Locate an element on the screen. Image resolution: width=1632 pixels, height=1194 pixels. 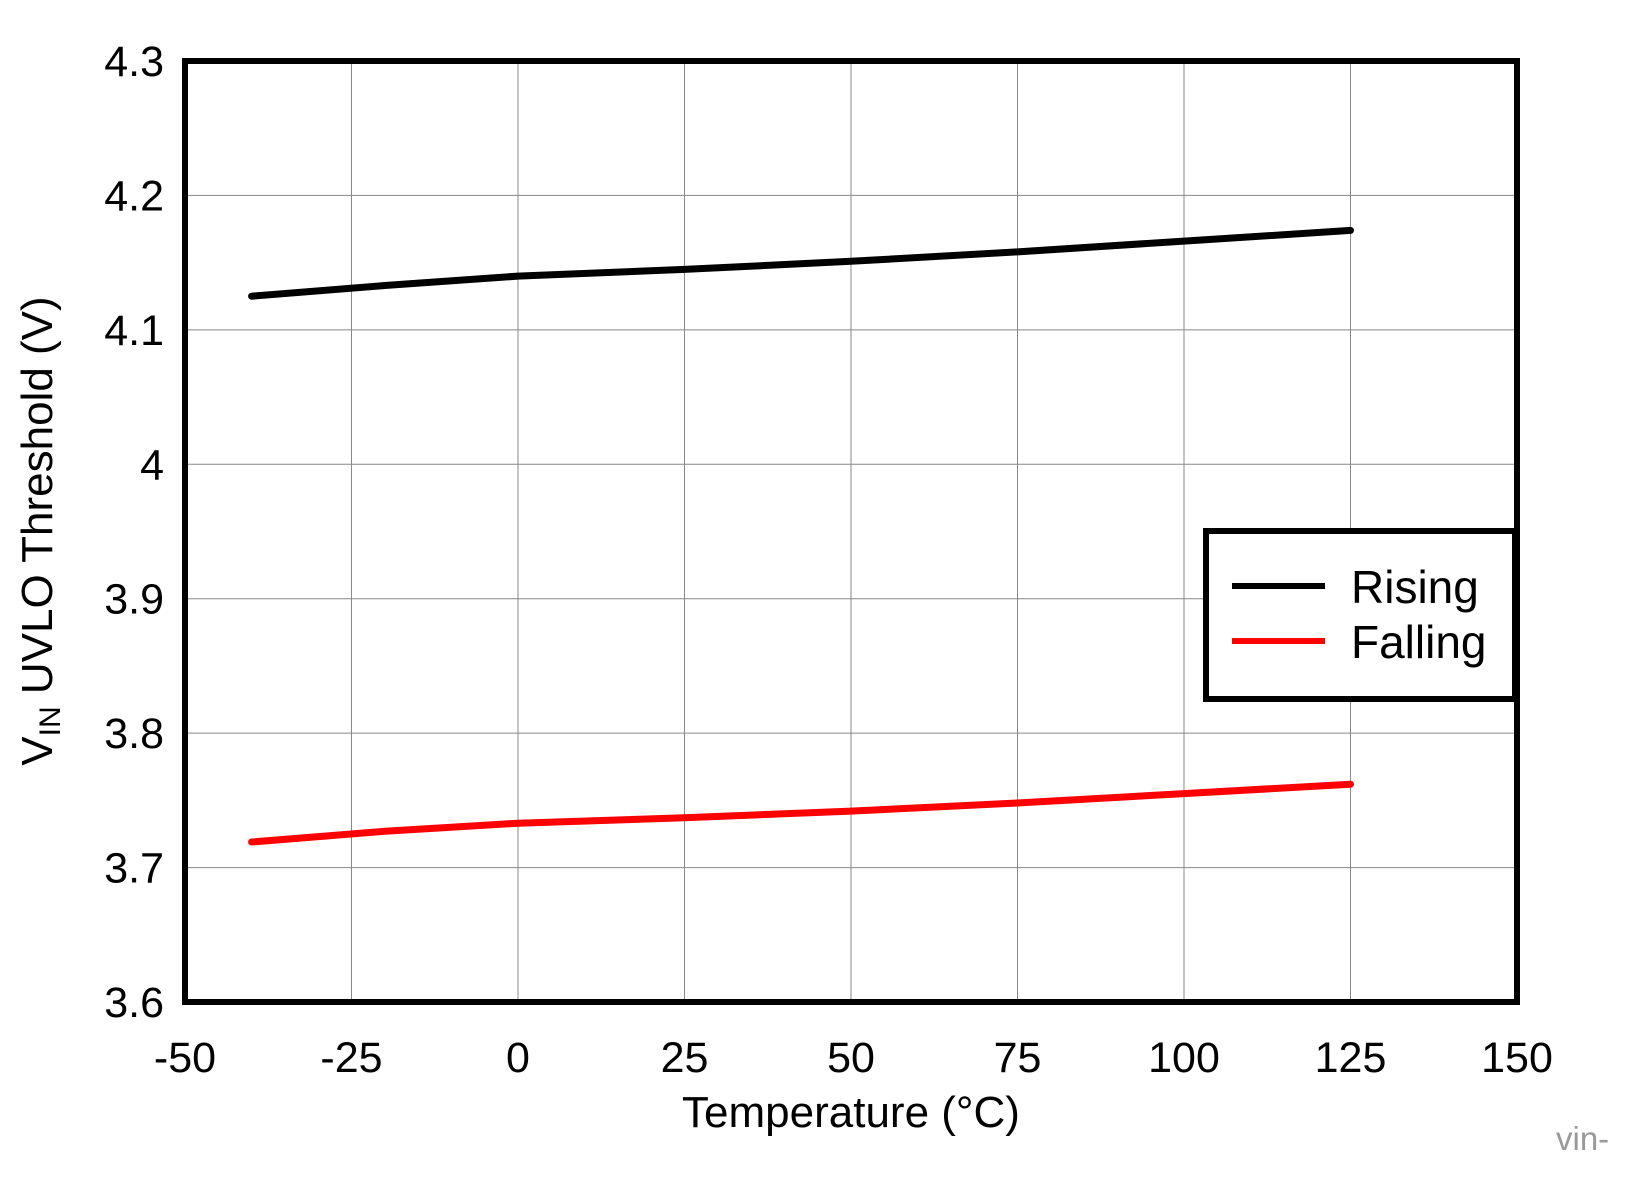
y-tick-labels: 3.6 3.7 3.8 3.9 4 4.1 4.2 4.3 is located at coordinates (134, 532).